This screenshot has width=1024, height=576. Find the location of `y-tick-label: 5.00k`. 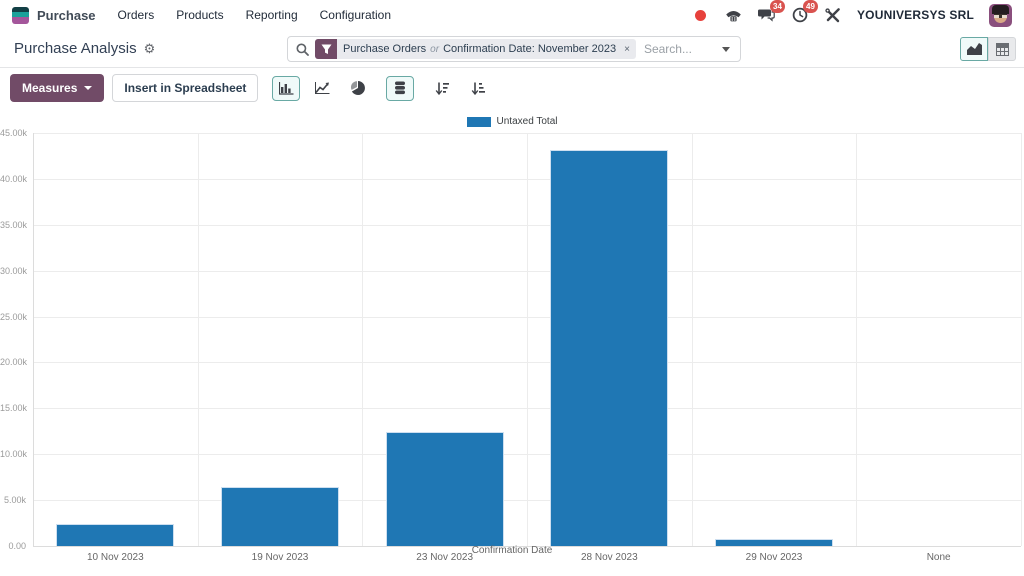

y-tick-label: 5.00k is located at coordinates (14, 500).